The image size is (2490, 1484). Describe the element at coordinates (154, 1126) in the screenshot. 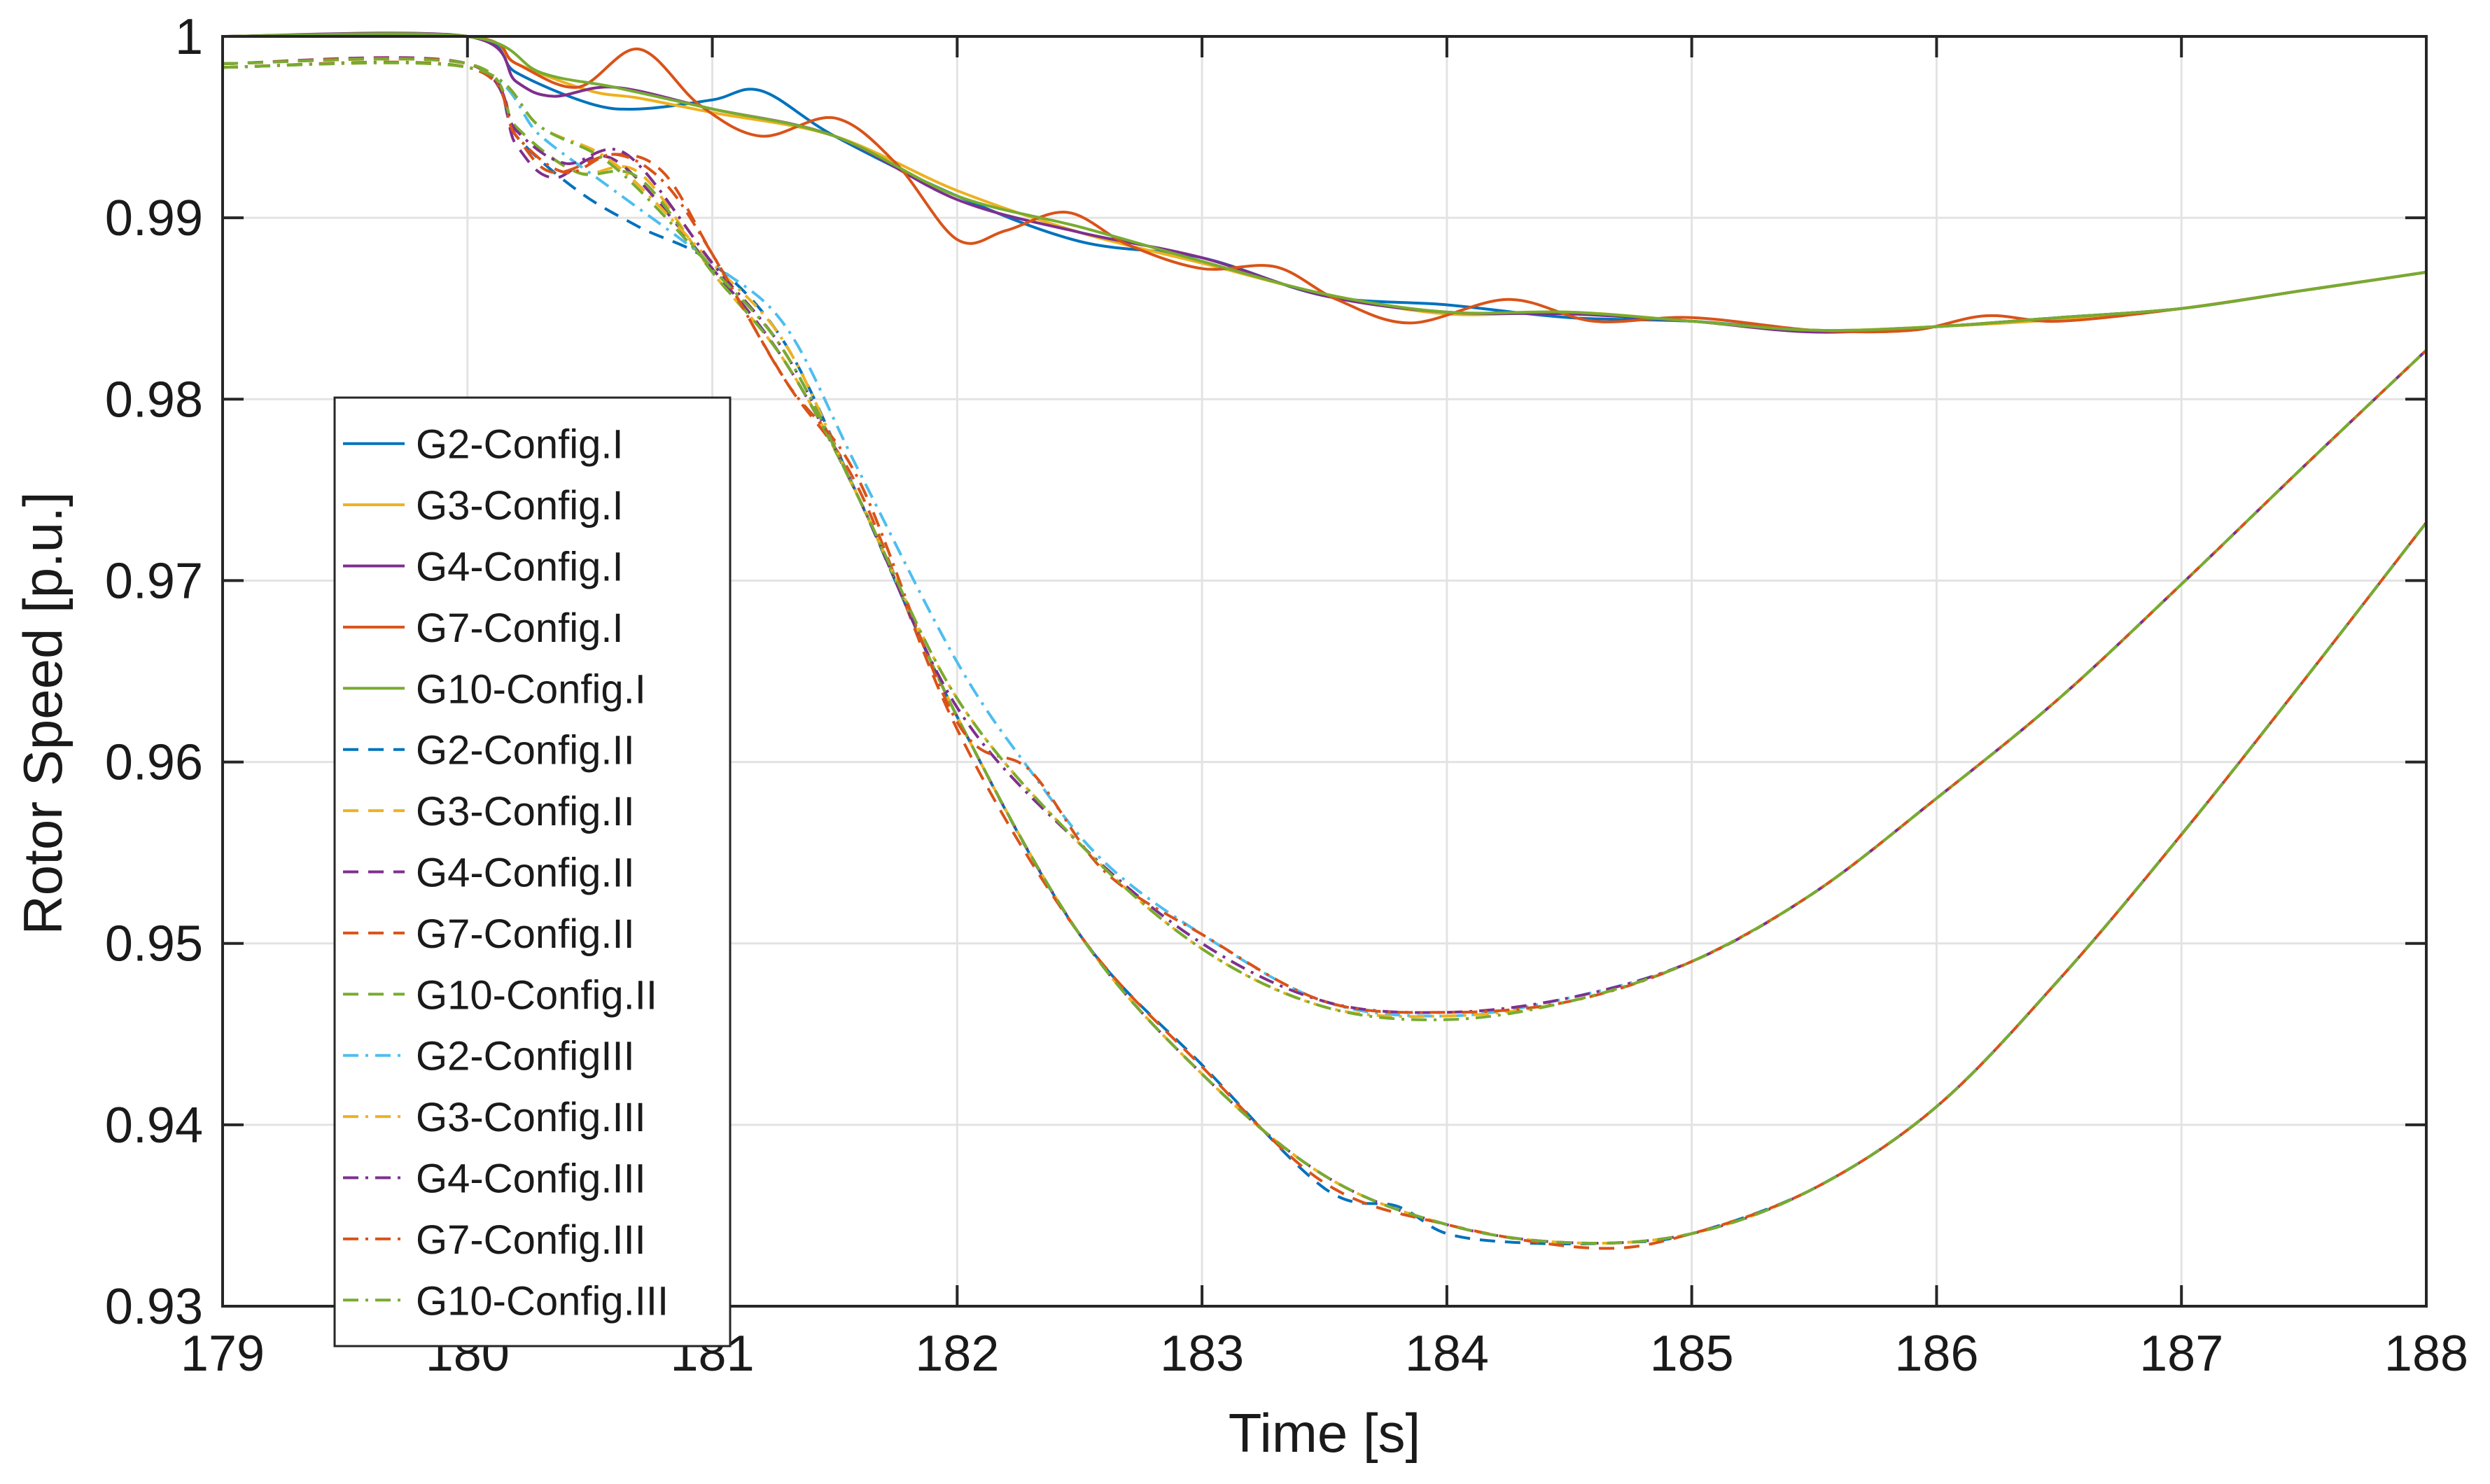

I see `y-tick-label: 0.94` at that location.